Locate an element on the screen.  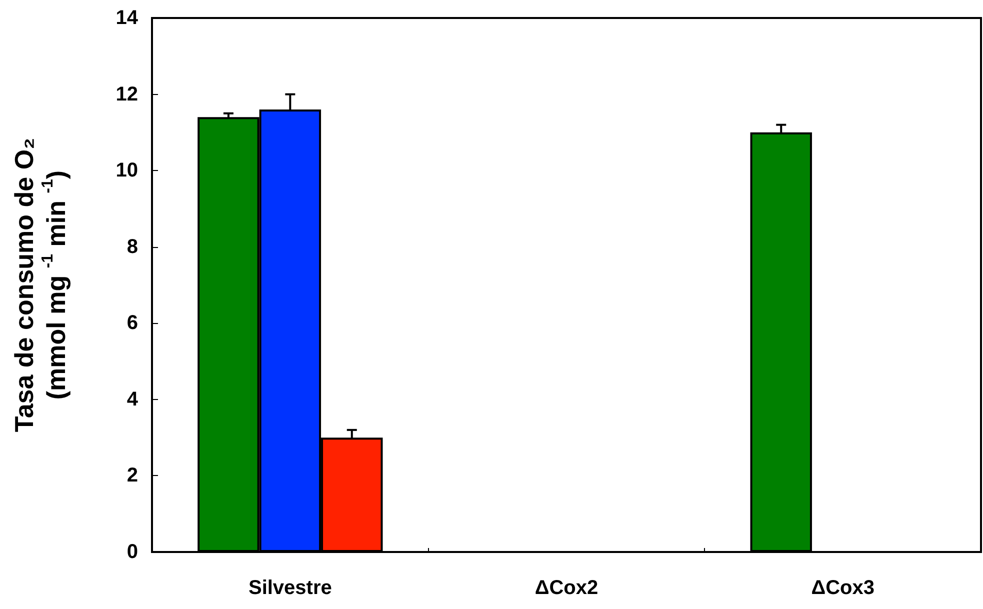
x-tick-label: ΔCox3 is located at coordinates (842, 588).